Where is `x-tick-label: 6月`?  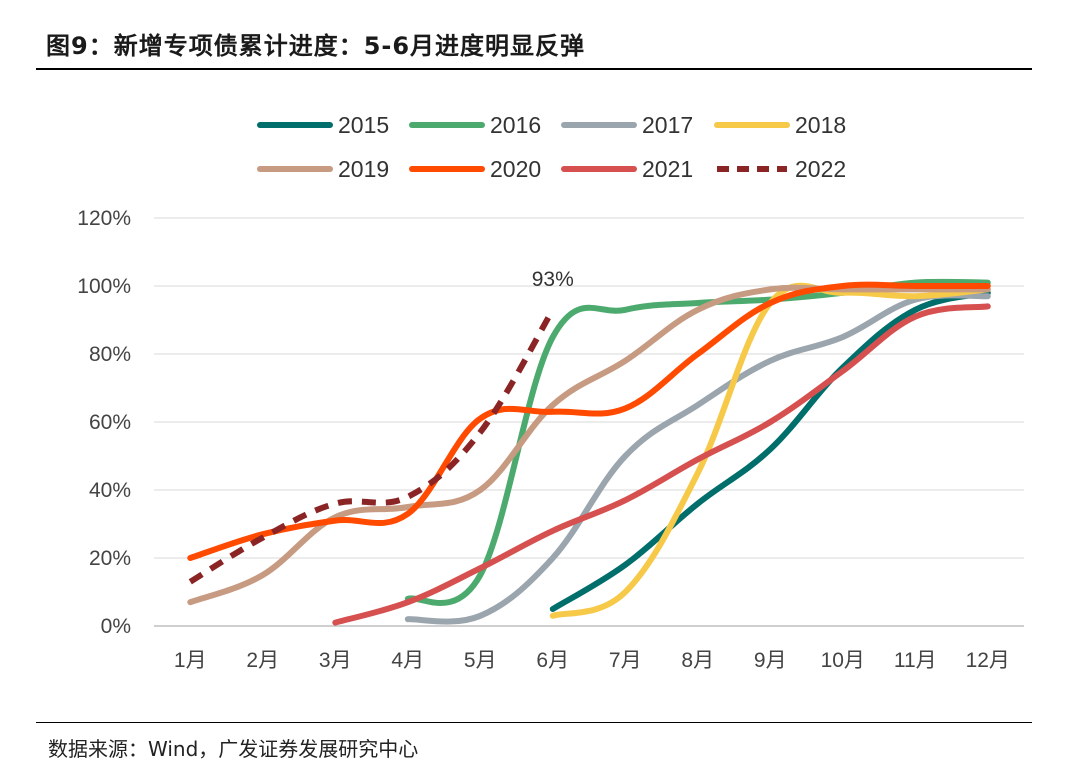
x-tick-label: 6月 is located at coordinates (552, 660).